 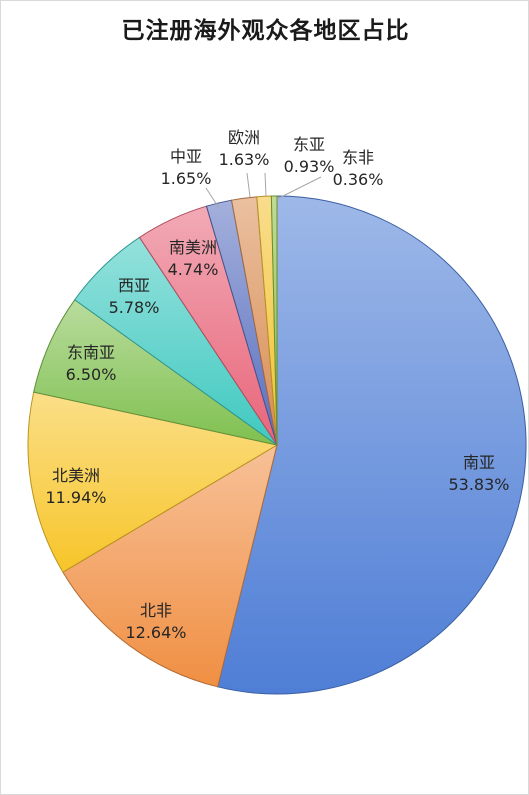 I want to click on slice-label-name-8: 欧洲, so click(x=244, y=137).